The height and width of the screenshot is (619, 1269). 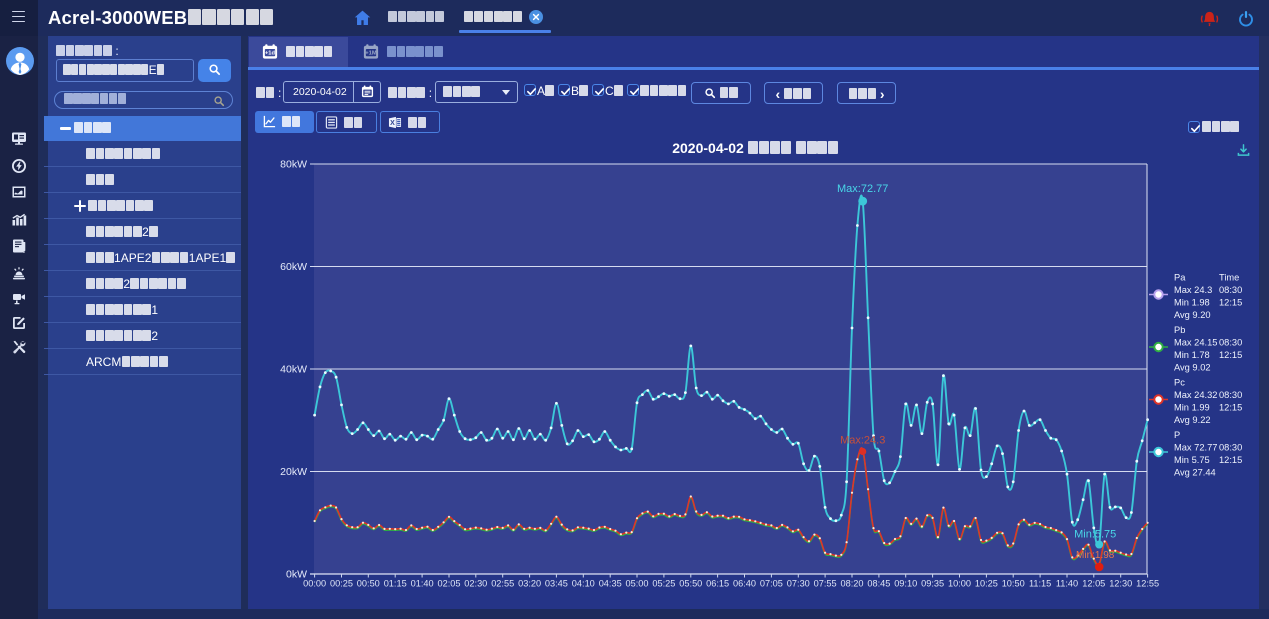 I want to click on svg-text: Max 24.15, so click(x=1195, y=343).